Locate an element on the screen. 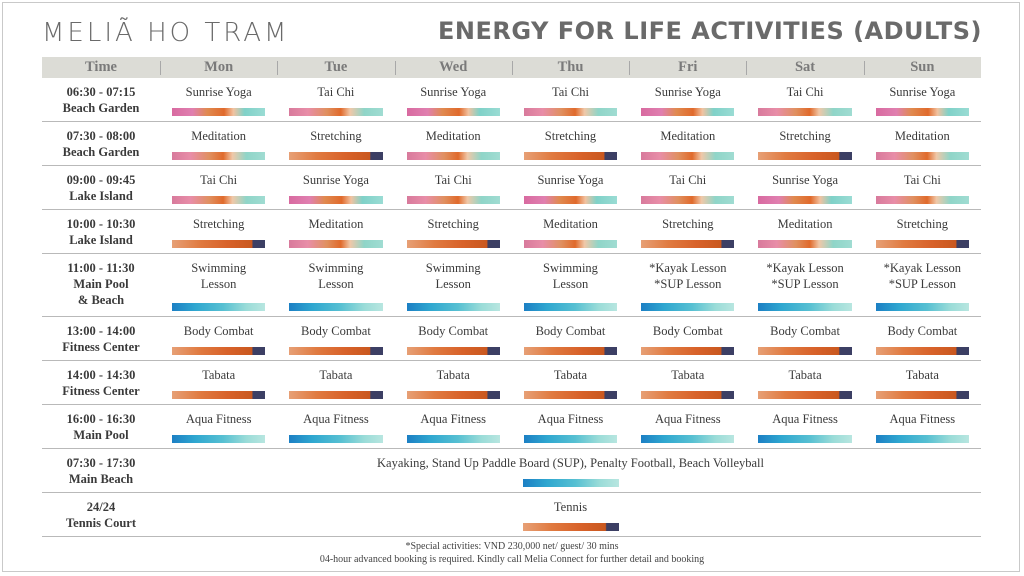  time-range: 09:00 - 09:45 is located at coordinates (101, 180).